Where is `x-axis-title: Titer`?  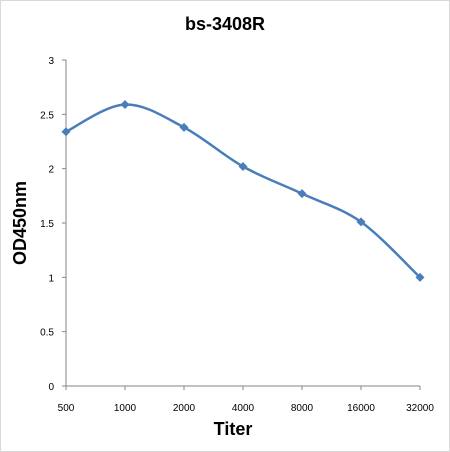 x-axis-title: Titer is located at coordinates (233, 429).